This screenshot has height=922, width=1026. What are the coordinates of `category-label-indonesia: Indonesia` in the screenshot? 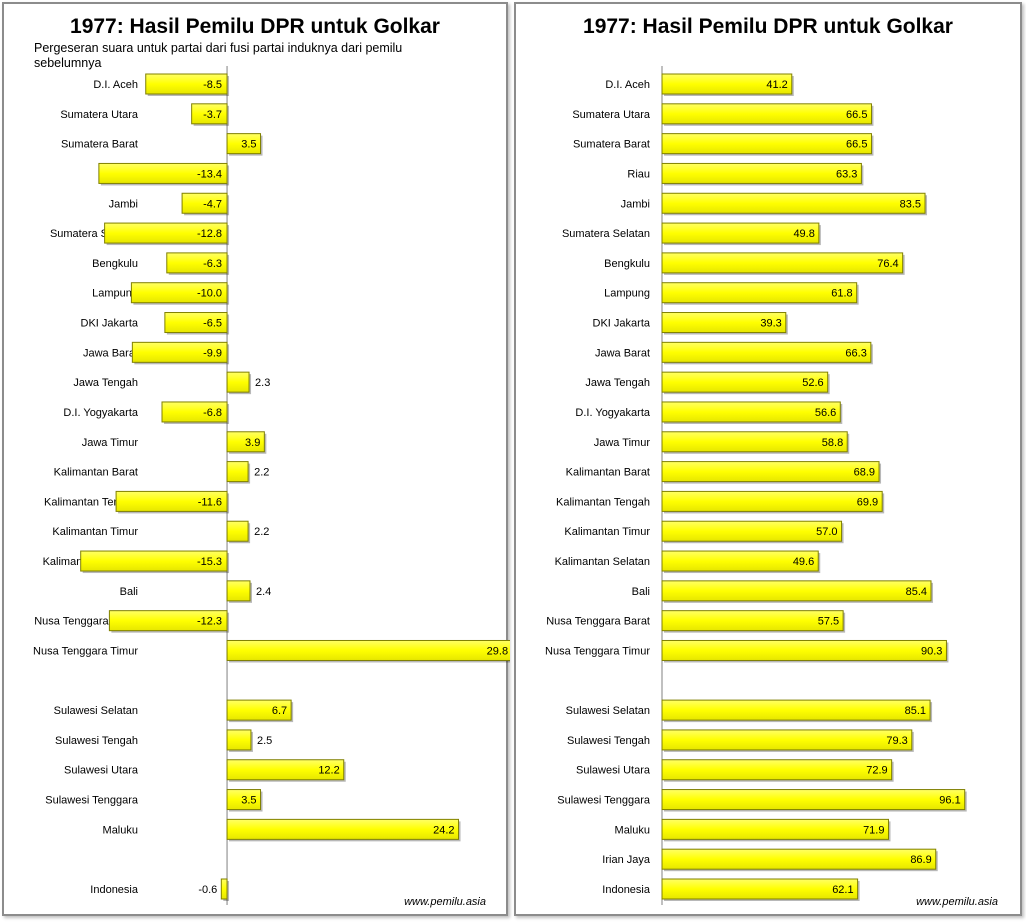 It's located at (114, 890).